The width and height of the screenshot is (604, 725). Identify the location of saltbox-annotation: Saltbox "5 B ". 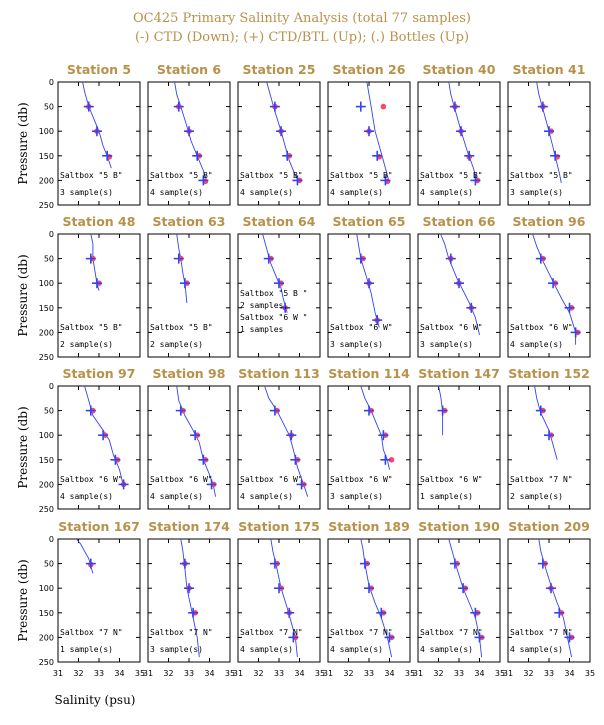
(273, 293).